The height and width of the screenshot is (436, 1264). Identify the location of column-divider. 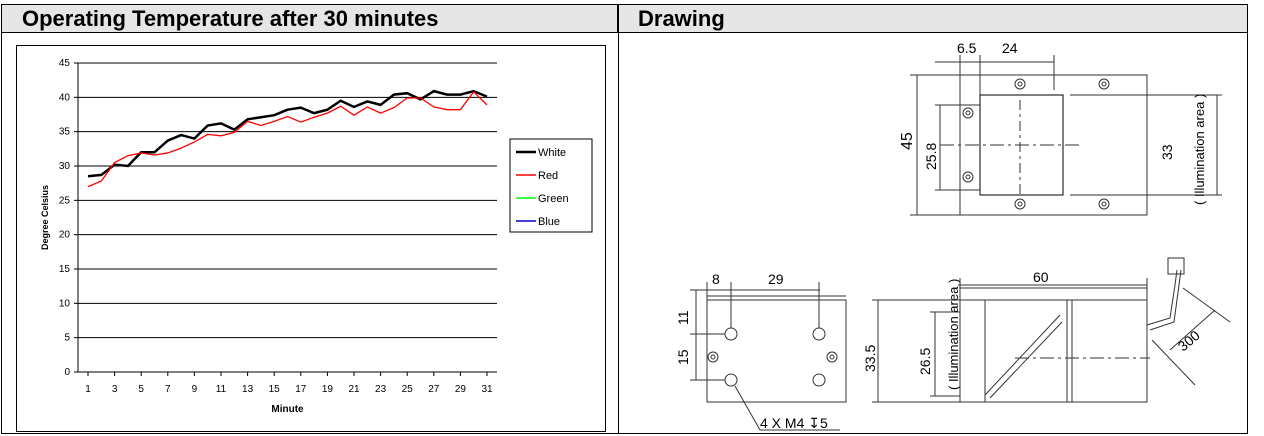
(618, 219).